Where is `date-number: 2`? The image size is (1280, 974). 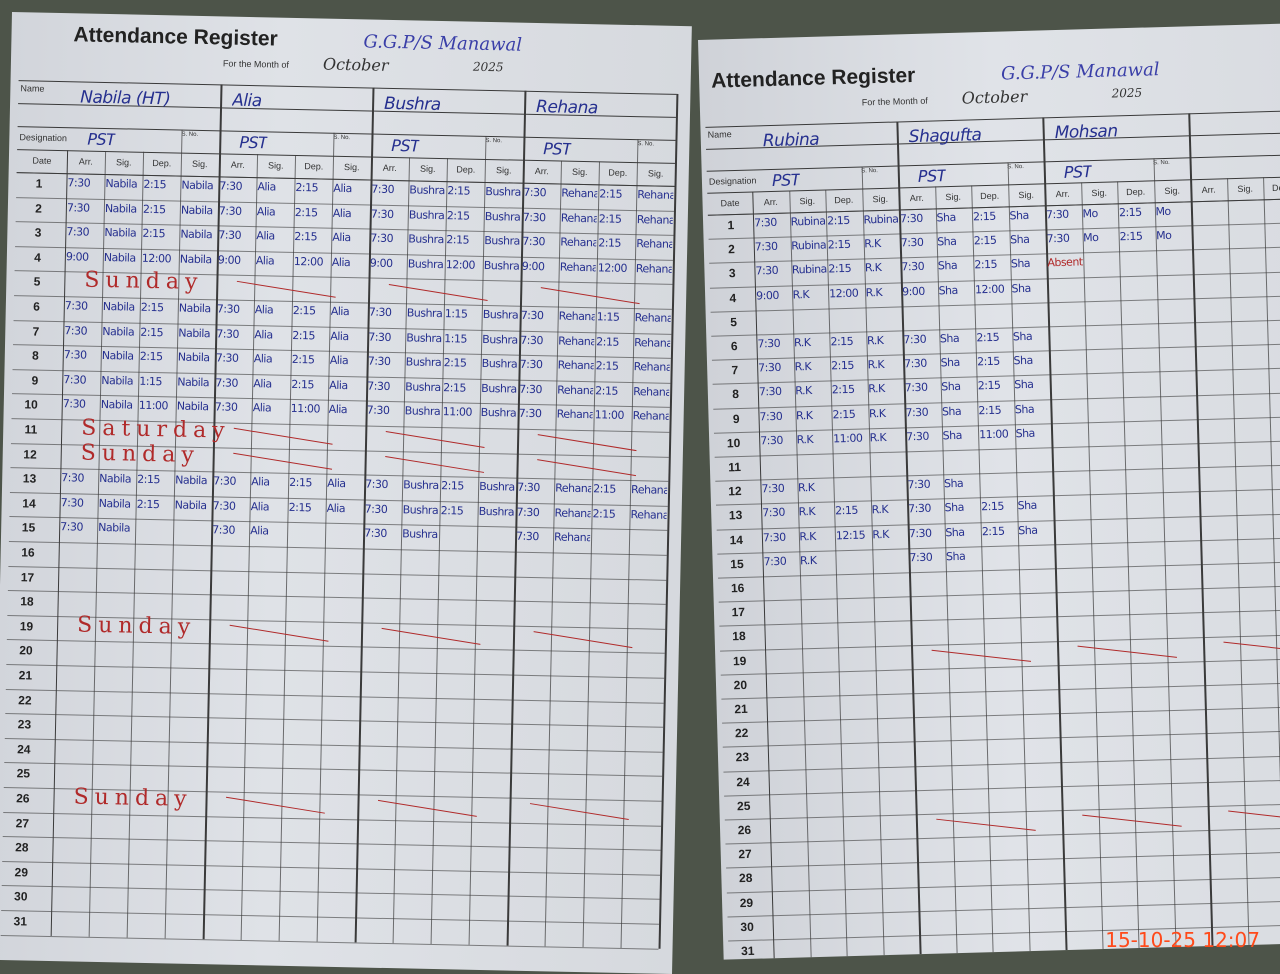 date-number: 2 is located at coordinates (723, 249).